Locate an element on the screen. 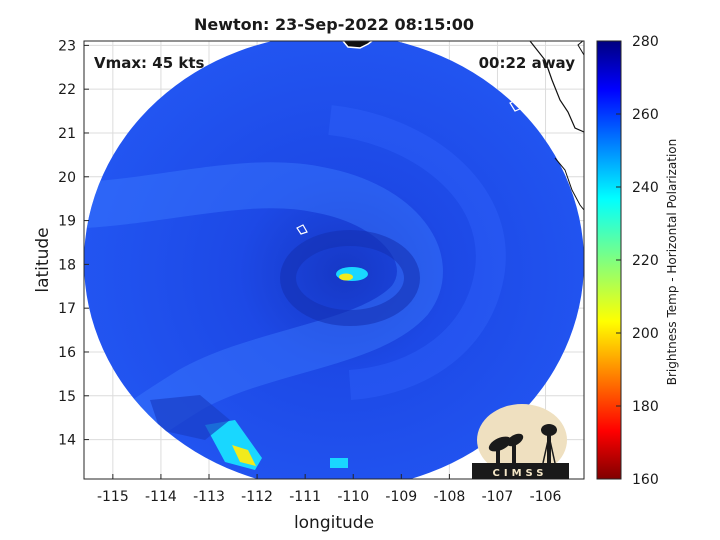  y-tick-label: 23 is located at coordinates (67, 46).